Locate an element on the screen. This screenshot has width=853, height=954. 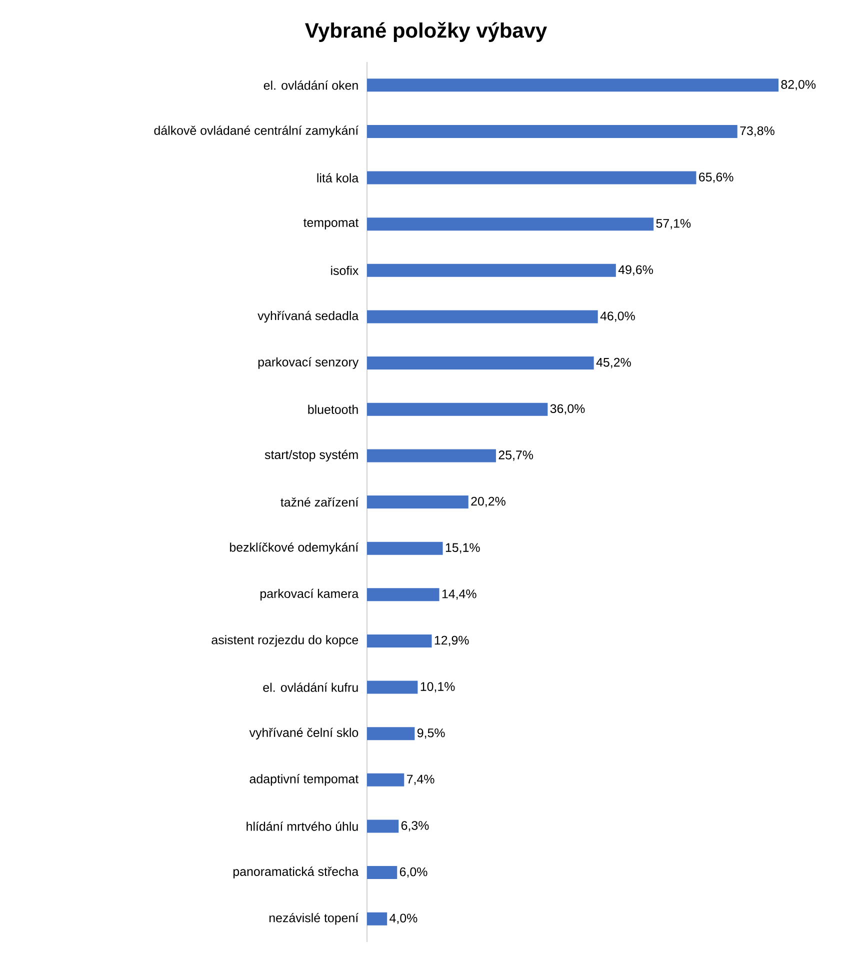
data-label: 20,2% is located at coordinates (488, 502).